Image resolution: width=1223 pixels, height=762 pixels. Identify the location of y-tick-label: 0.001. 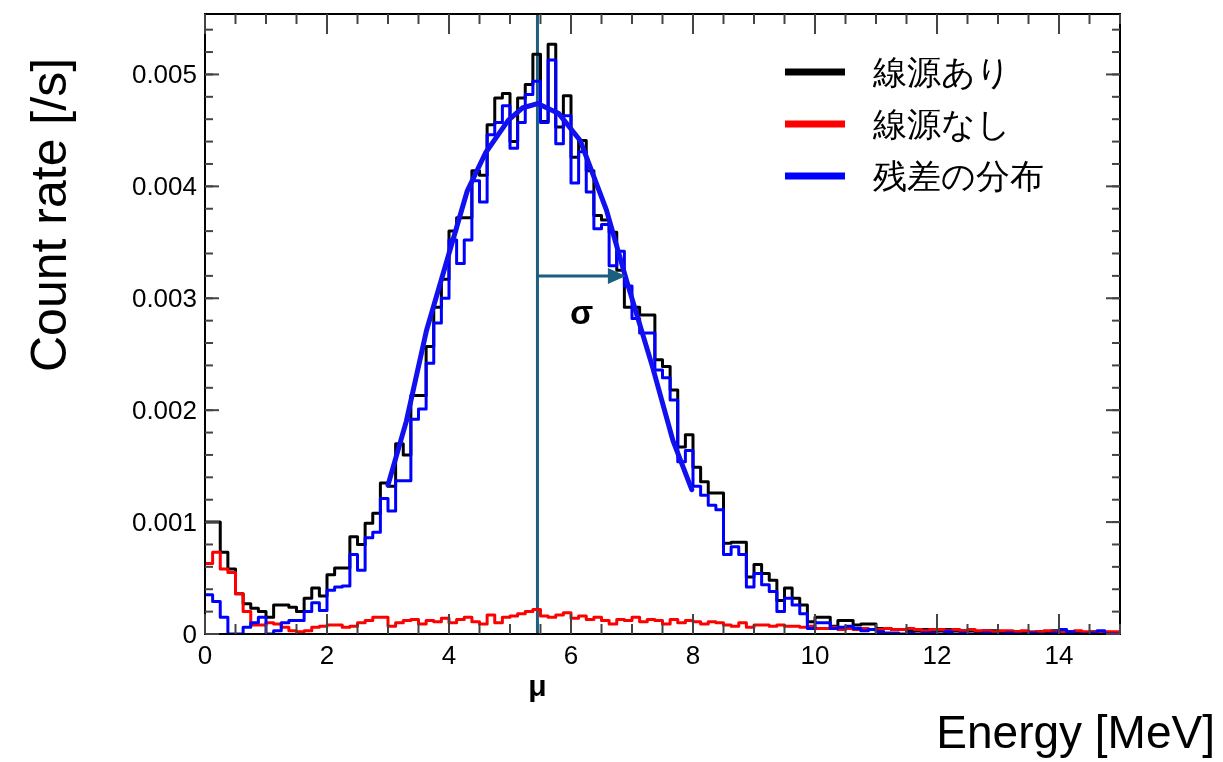
(164, 522).